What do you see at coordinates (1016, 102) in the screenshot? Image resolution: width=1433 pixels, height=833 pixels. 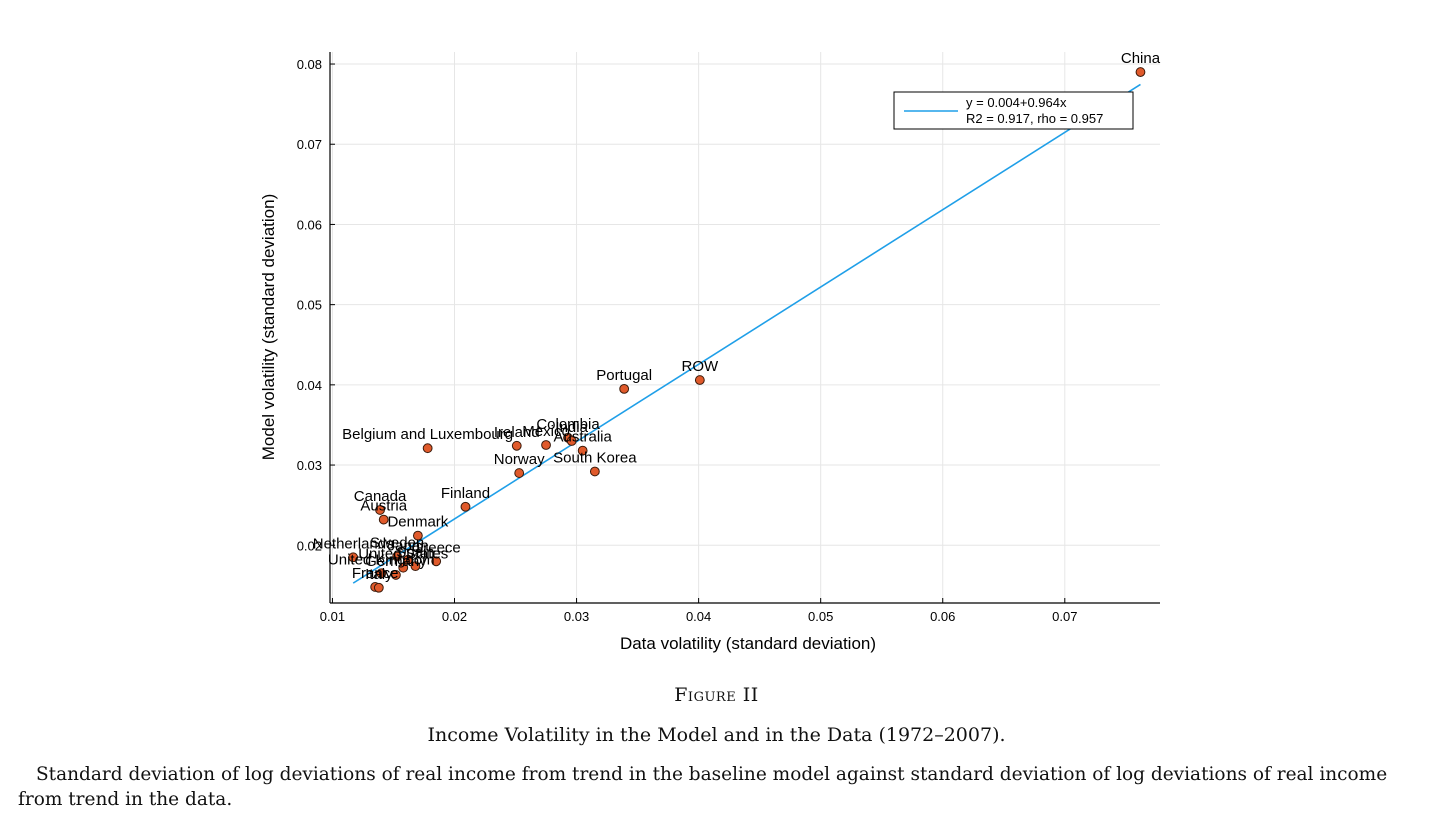 I see `legend-fit-equation: y = 0.004+0.964x` at bounding box center [1016, 102].